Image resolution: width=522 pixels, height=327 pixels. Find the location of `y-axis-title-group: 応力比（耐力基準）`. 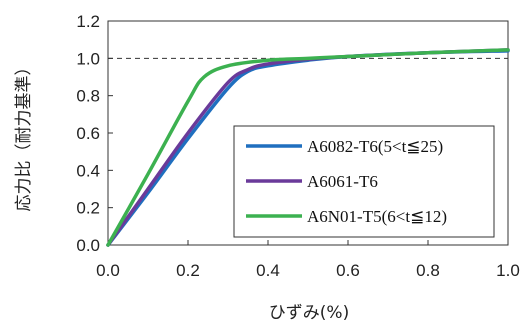

y-axis-title-group: 応力比（耐力基準） is located at coordinates (24, 135).